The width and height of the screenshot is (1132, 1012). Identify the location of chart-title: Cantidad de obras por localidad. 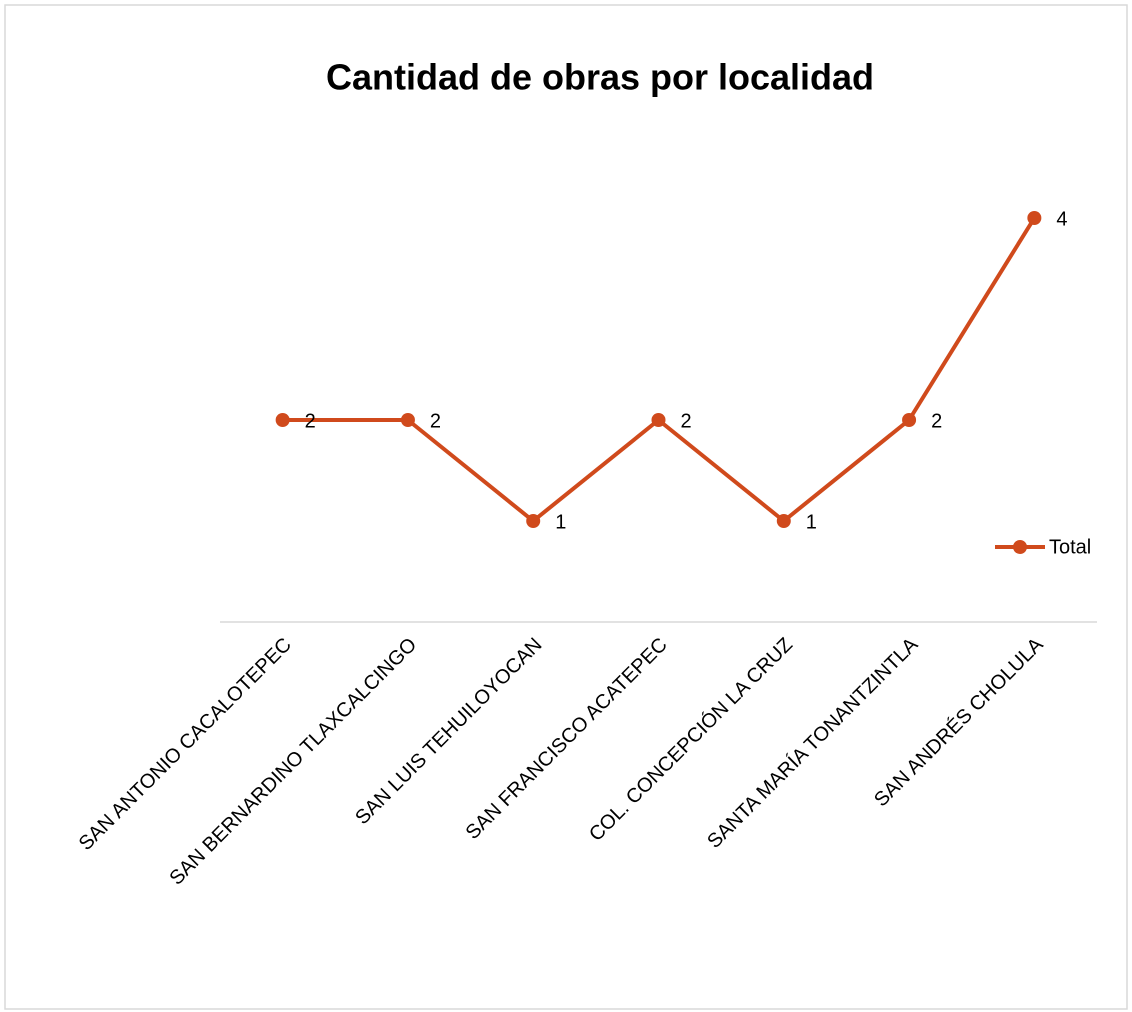
(600, 77).